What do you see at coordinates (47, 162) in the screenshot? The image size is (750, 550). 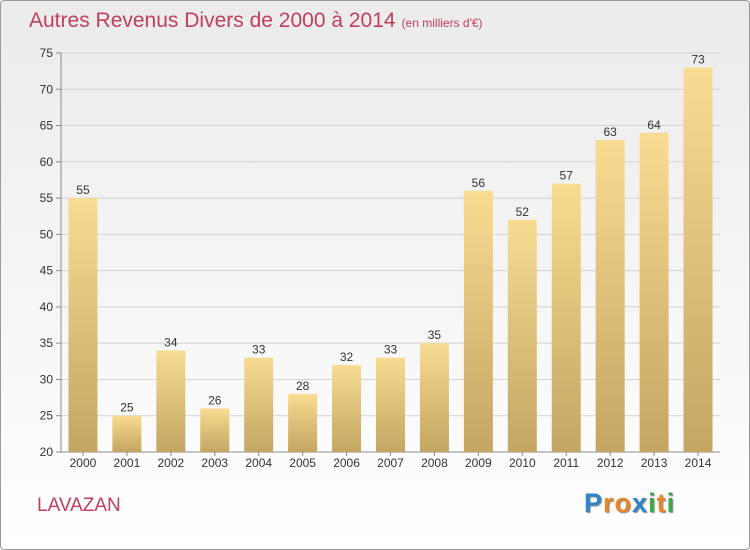 I see `y-tick-label: 60` at bounding box center [47, 162].